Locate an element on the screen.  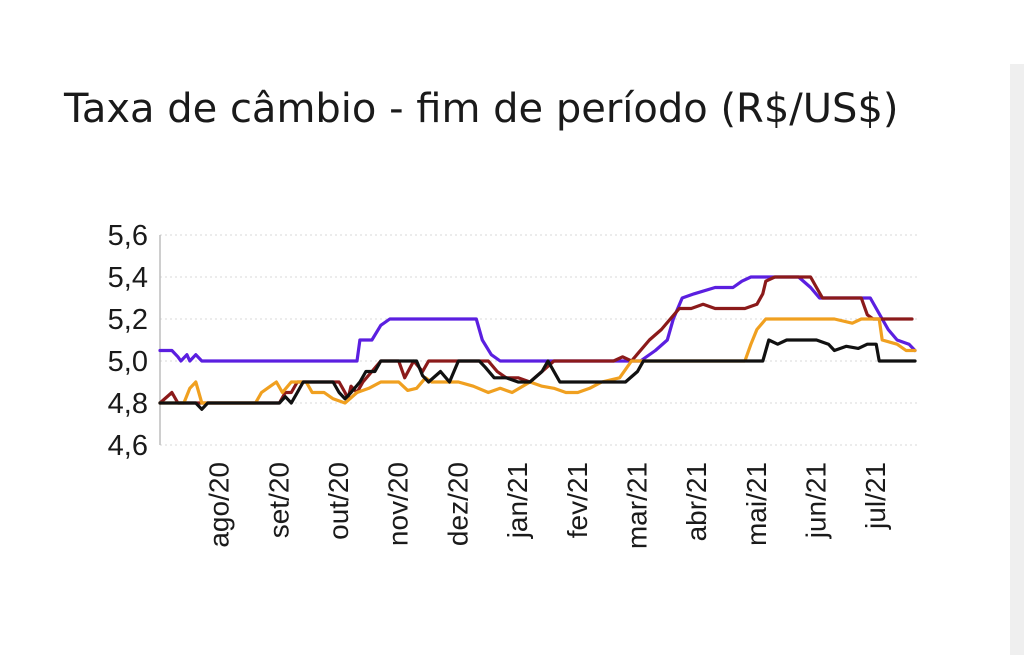
x-tick-label: mai/21 is located at coordinates (756, 504).